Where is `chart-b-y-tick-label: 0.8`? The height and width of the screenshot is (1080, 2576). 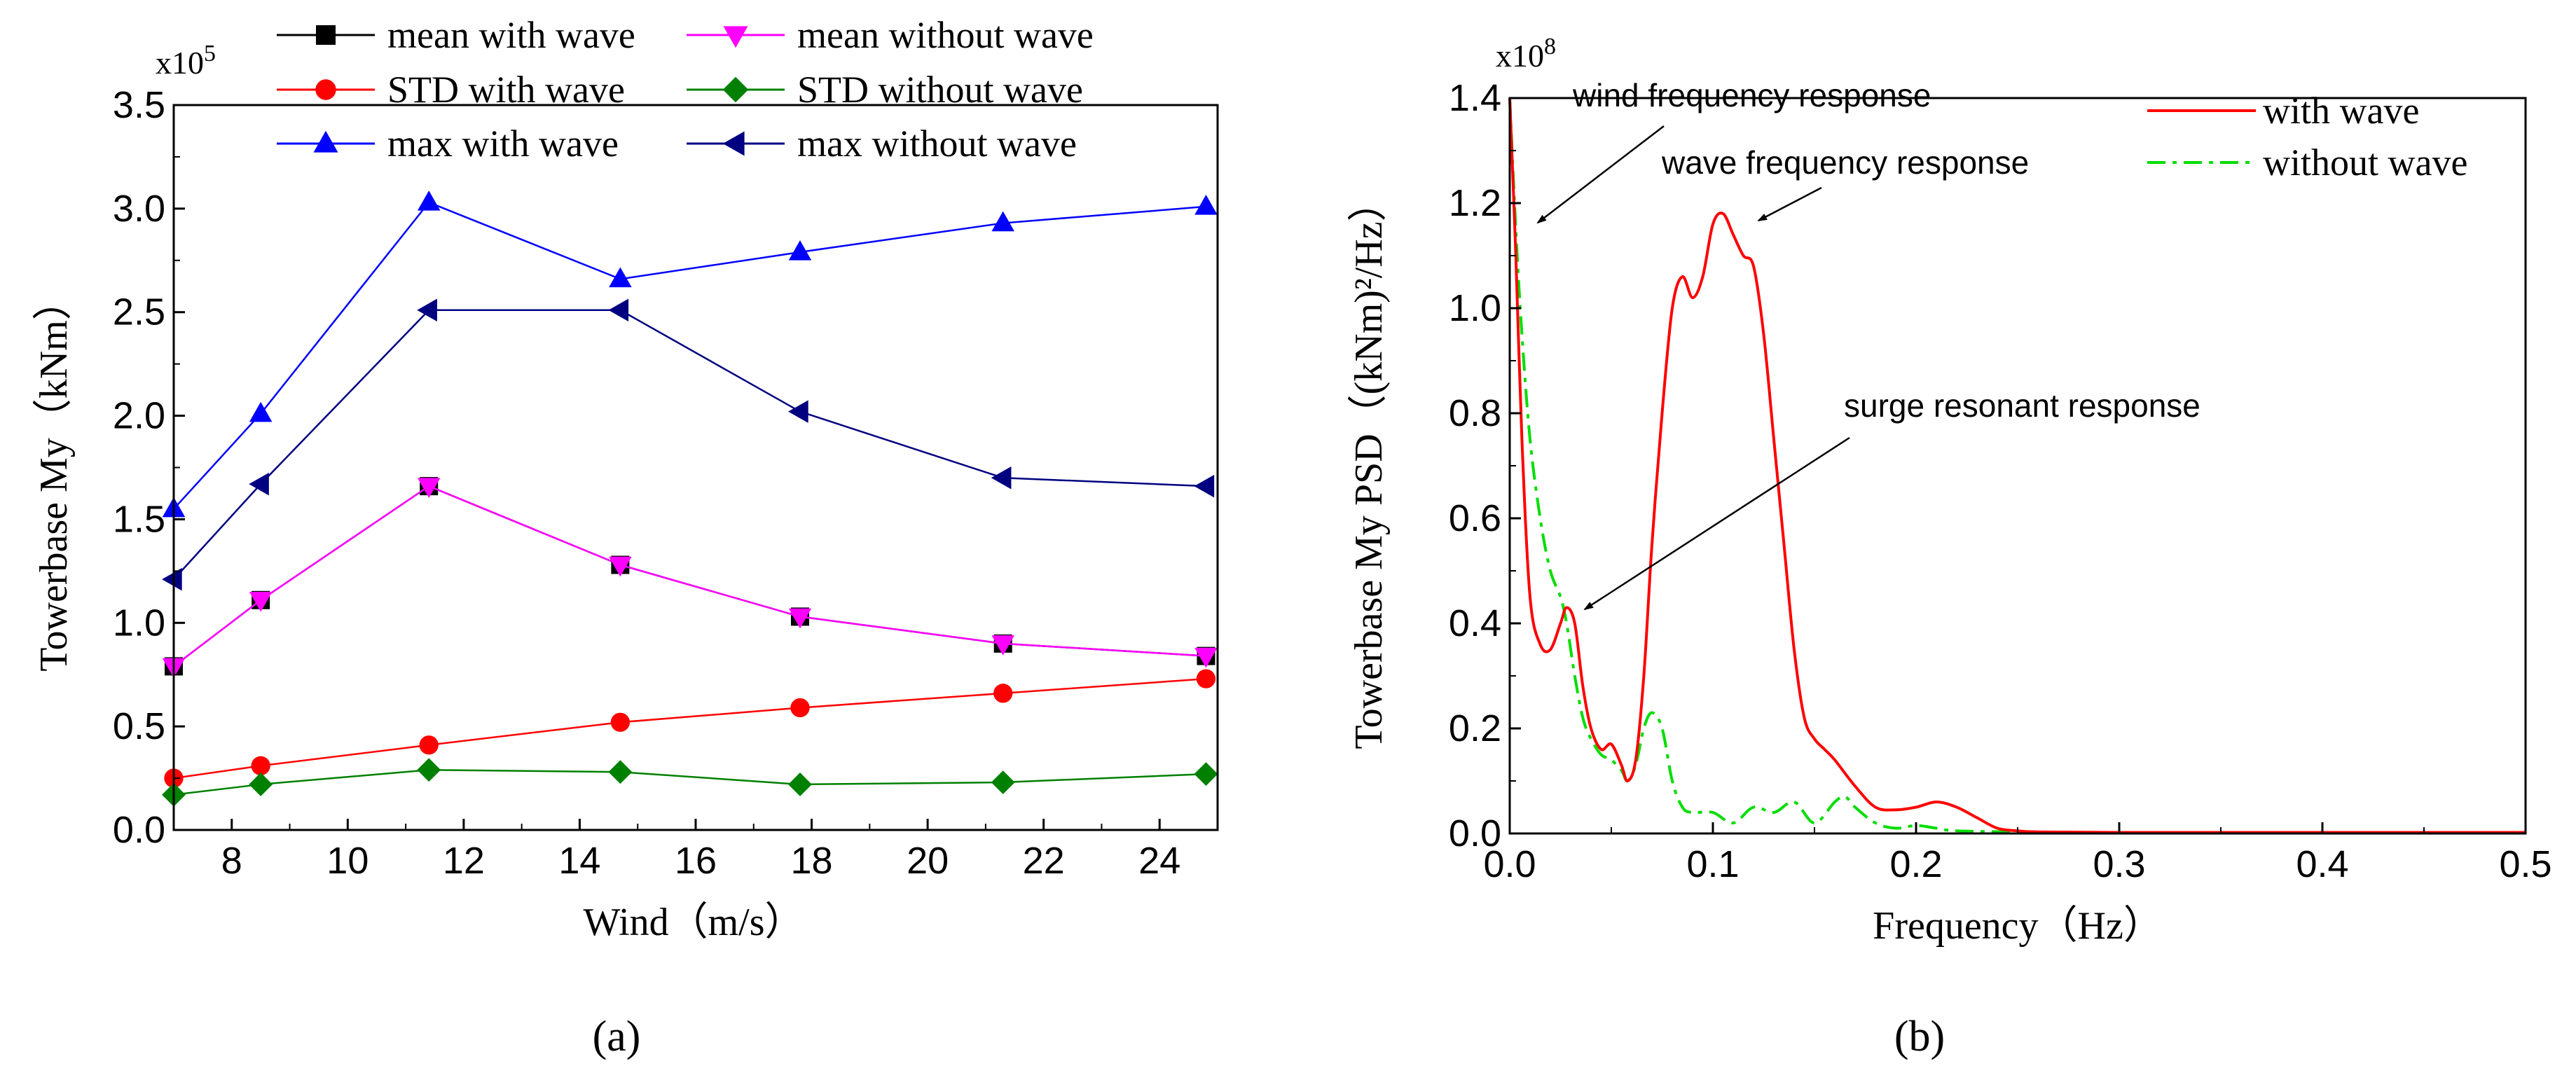
chart-b-y-tick-label: 0.8 is located at coordinates (1475, 413).